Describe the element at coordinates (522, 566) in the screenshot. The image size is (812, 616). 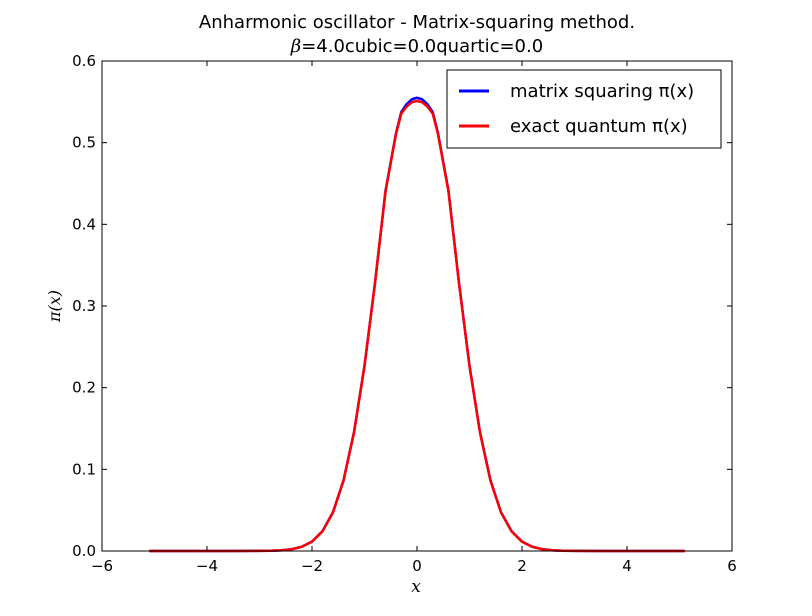
I see `x-tick-label: 2` at that location.